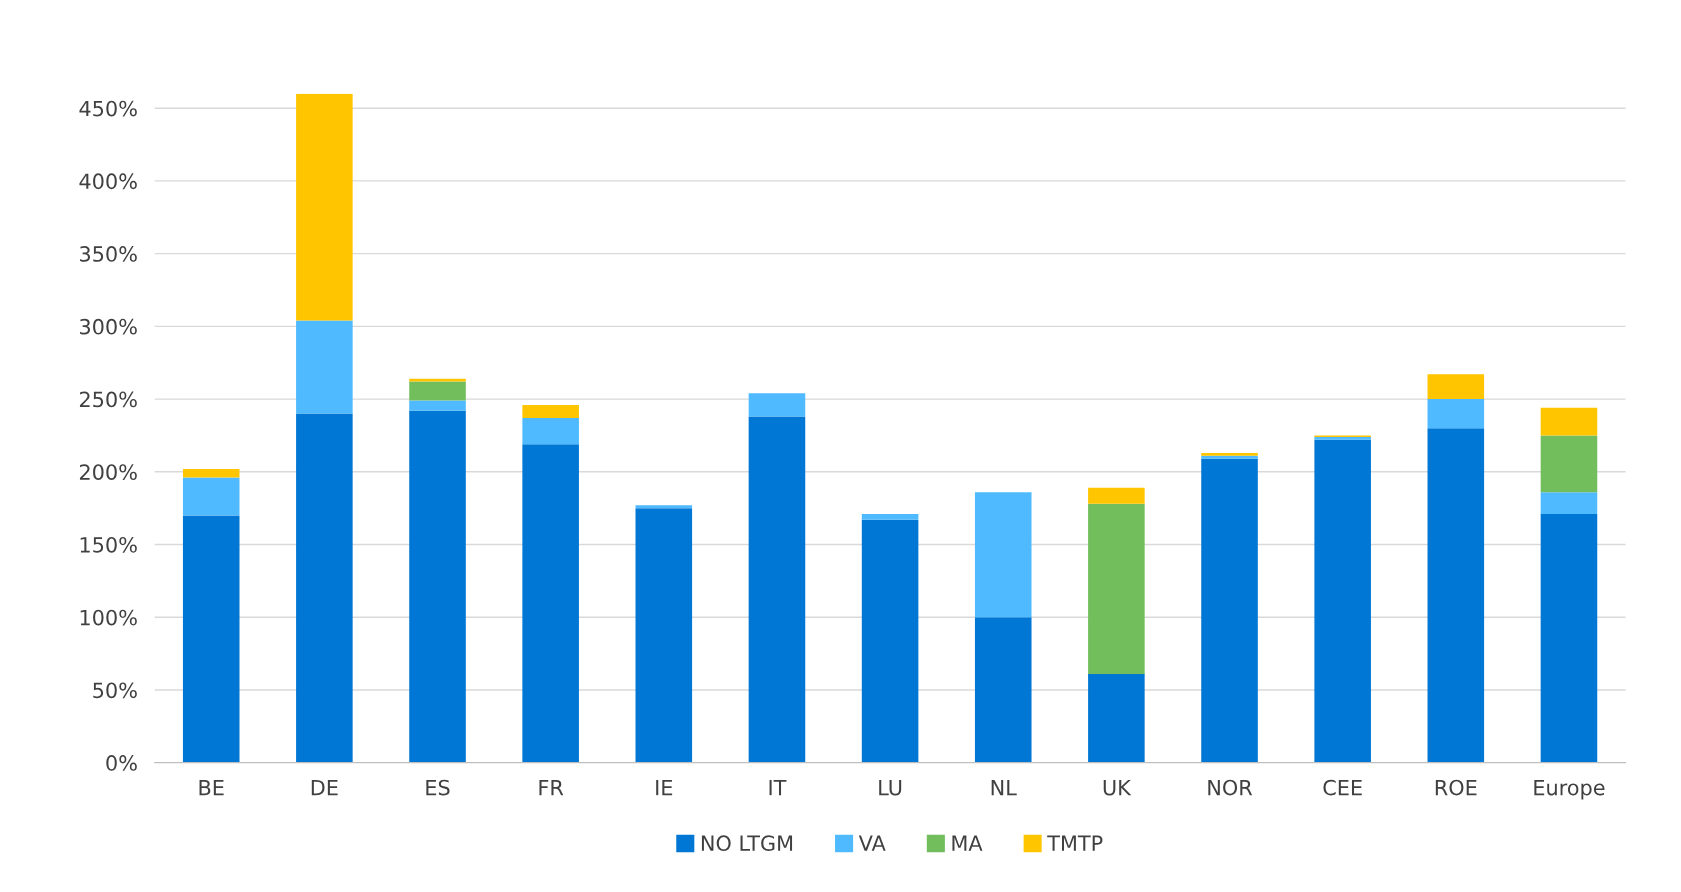 The width and height of the screenshot is (1681, 892). What do you see at coordinates (108, 617) in the screenshot?
I see `y-tick-label: 100%` at bounding box center [108, 617].